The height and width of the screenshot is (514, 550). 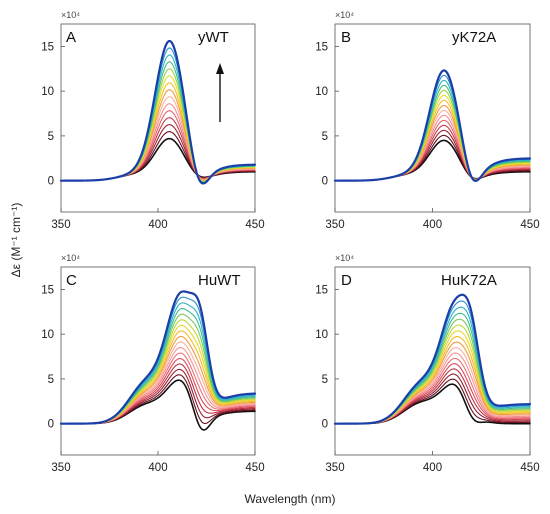 What do you see at coordinates (220, 68) in the screenshot?
I see `arrow-head` at bounding box center [220, 68].